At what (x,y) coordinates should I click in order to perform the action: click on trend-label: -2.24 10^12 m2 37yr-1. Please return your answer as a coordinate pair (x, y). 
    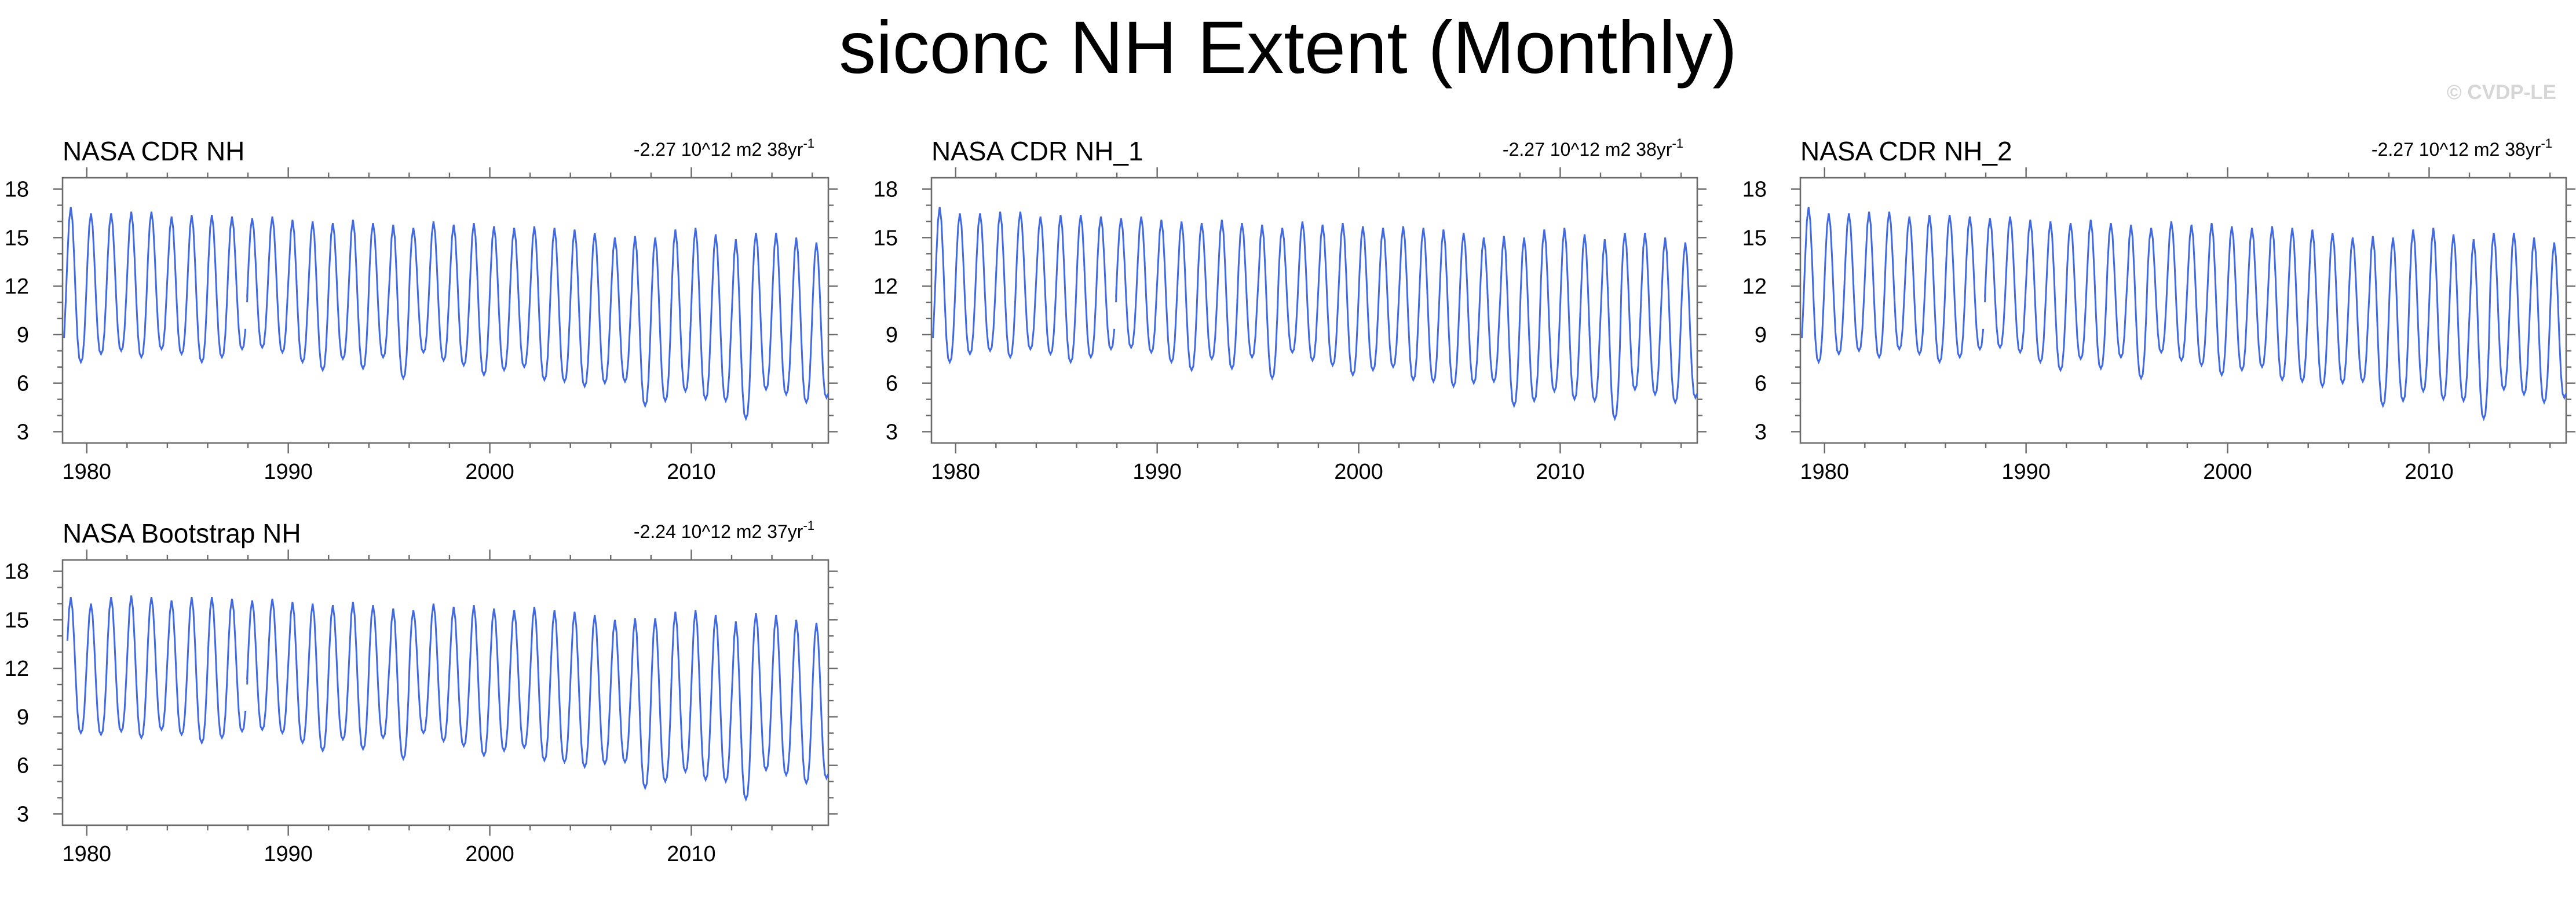
    Looking at the image, I should click on (724, 530).